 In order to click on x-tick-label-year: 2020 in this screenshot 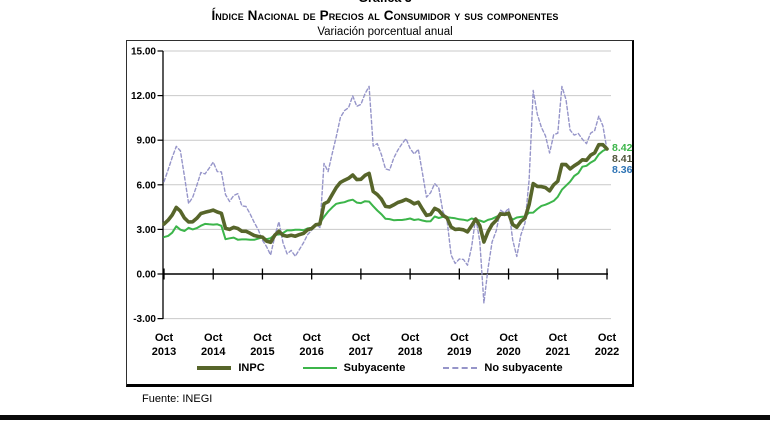, I will do `click(508, 352)`.